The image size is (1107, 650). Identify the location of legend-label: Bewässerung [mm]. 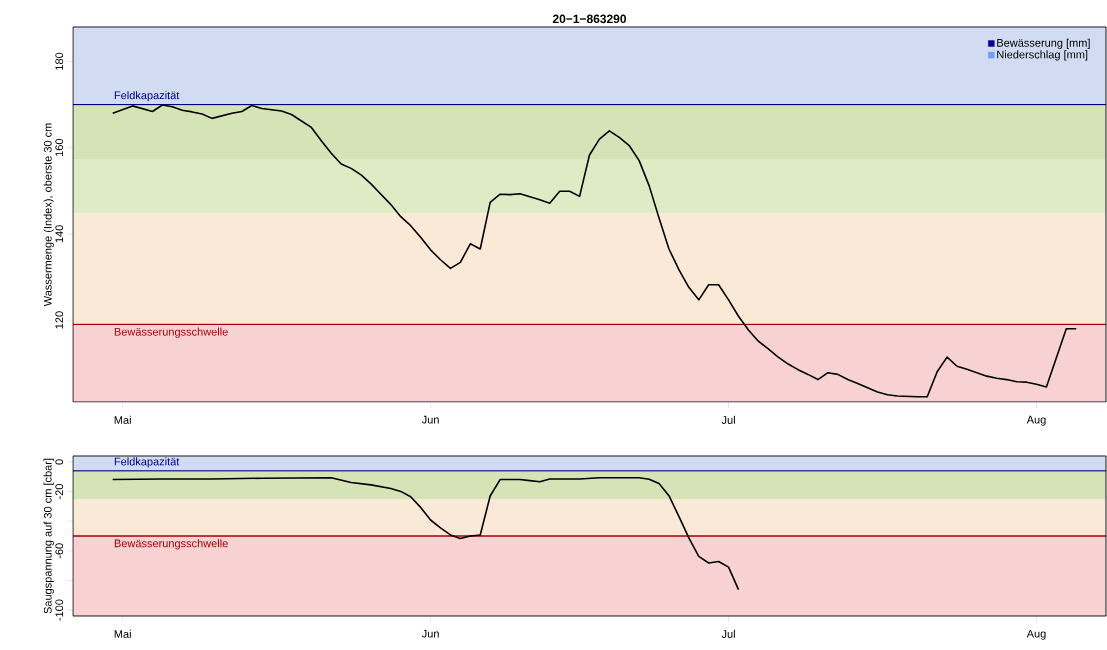
(1043, 43).